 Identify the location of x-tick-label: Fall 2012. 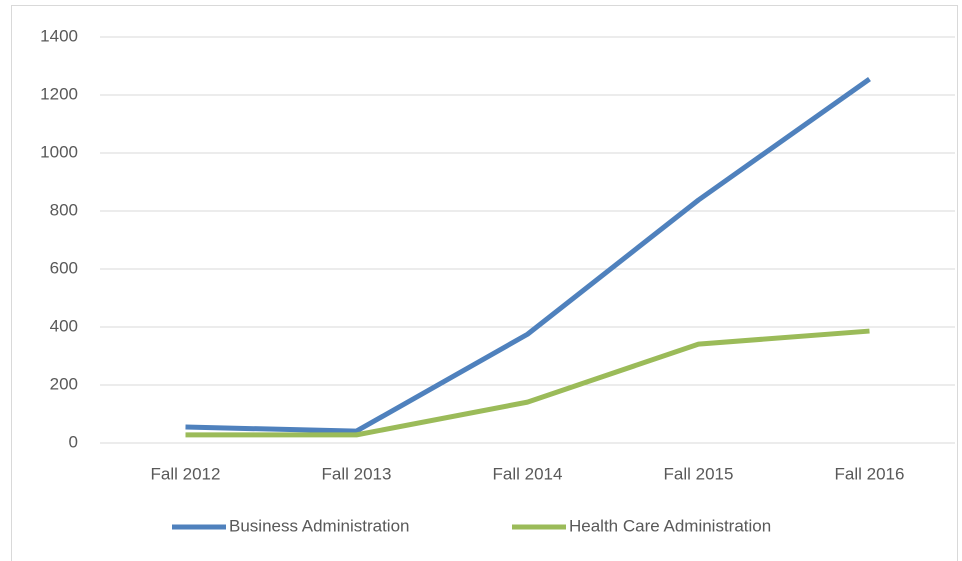
(186, 473).